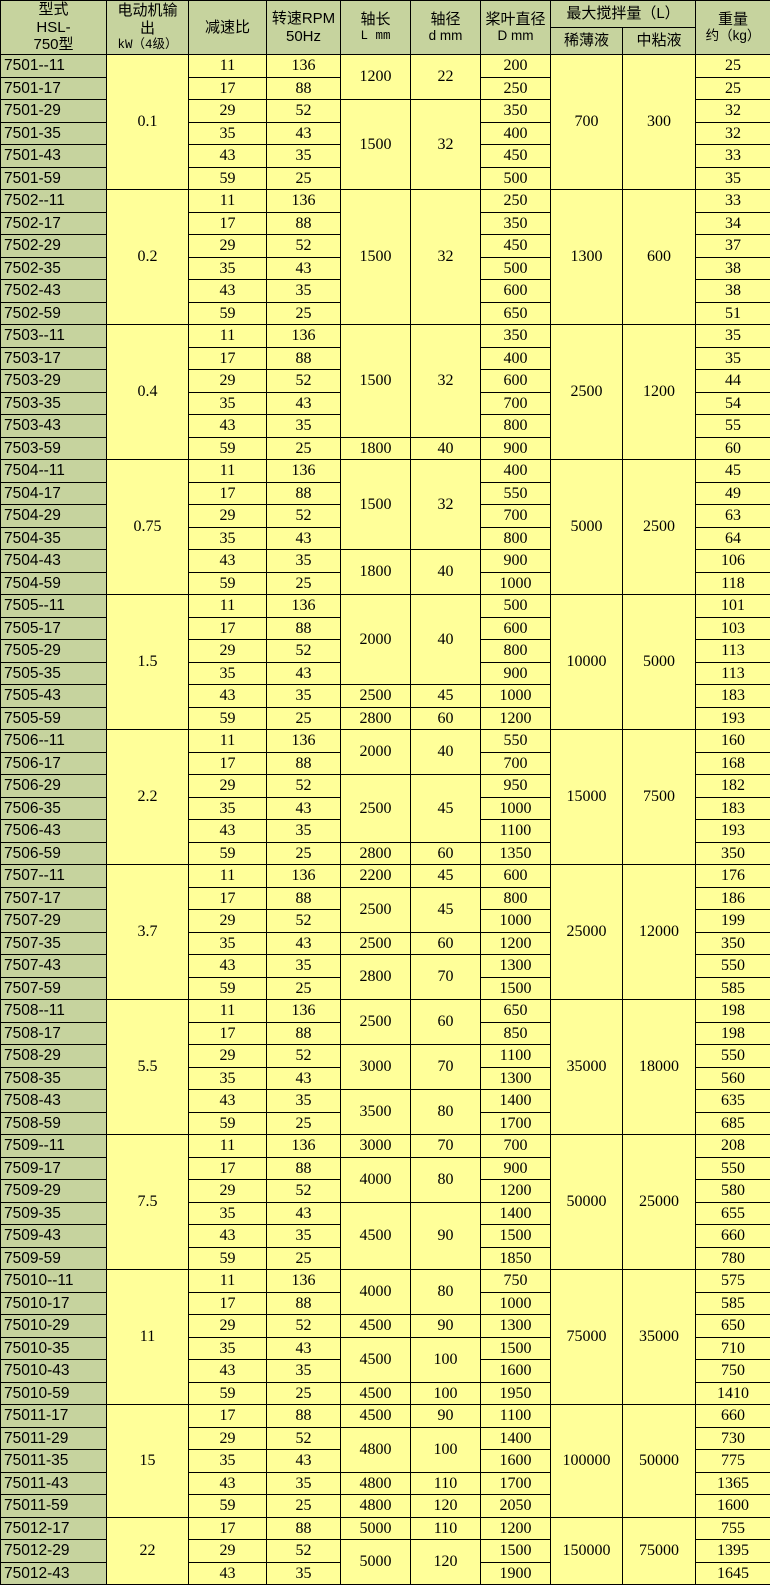 The height and width of the screenshot is (1585, 770). Describe the element at coordinates (733, 1236) in the screenshot. I see `cell-weight: 660` at that location.